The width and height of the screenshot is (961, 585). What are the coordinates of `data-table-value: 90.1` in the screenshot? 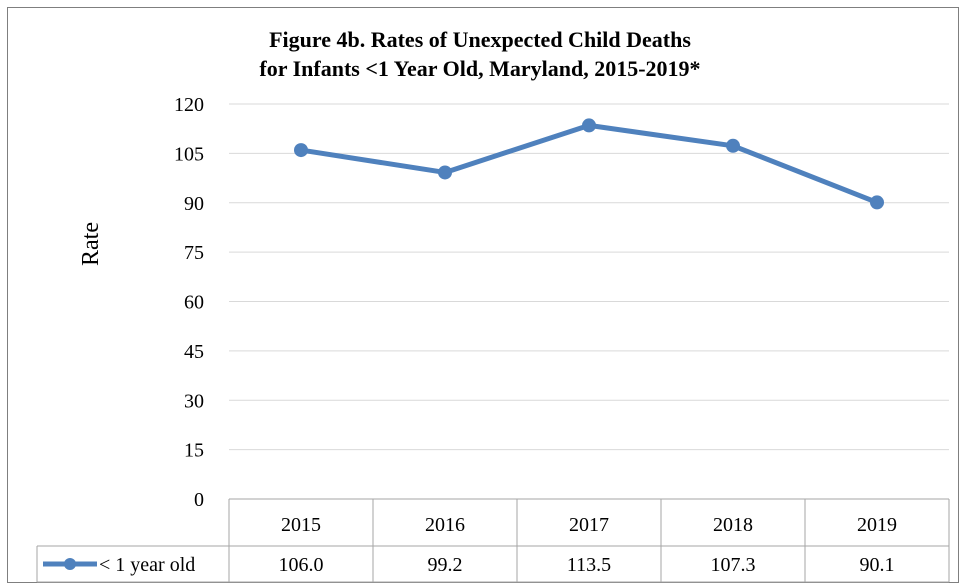 It's located at (877, 565).